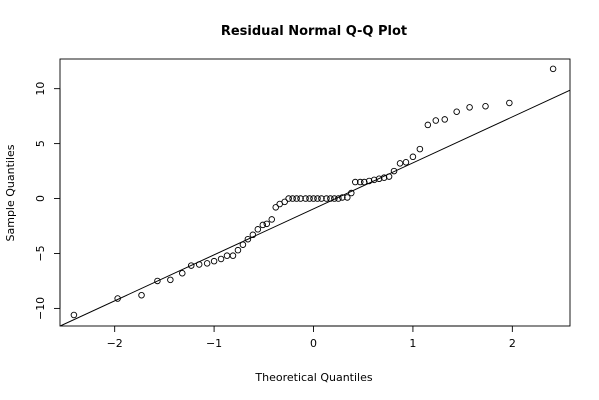 The width and height of the screenshot is (599, 400). Describe the element at coordinates (115, 343) in the screenshot. I see `x-tick-label: −2` at that location.